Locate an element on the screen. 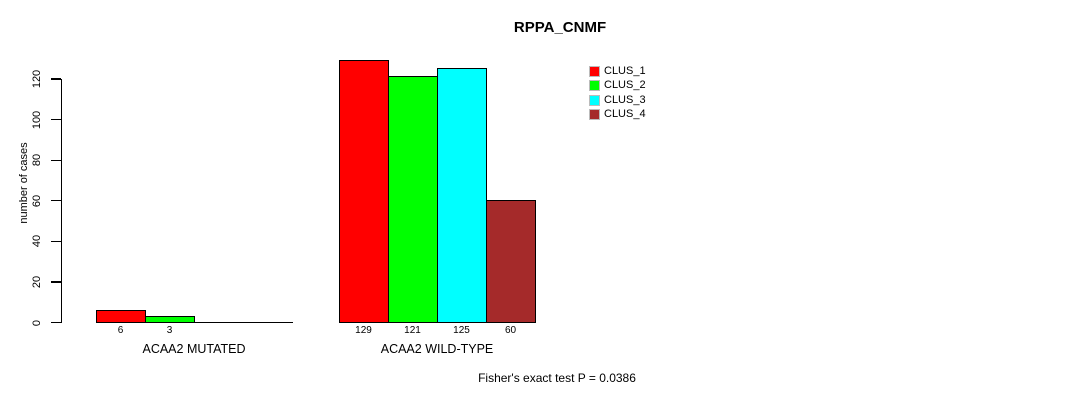 This screenshot has height=400, width=1090. y-axis-tick-label: 0 is located at coordinates (37, 322).